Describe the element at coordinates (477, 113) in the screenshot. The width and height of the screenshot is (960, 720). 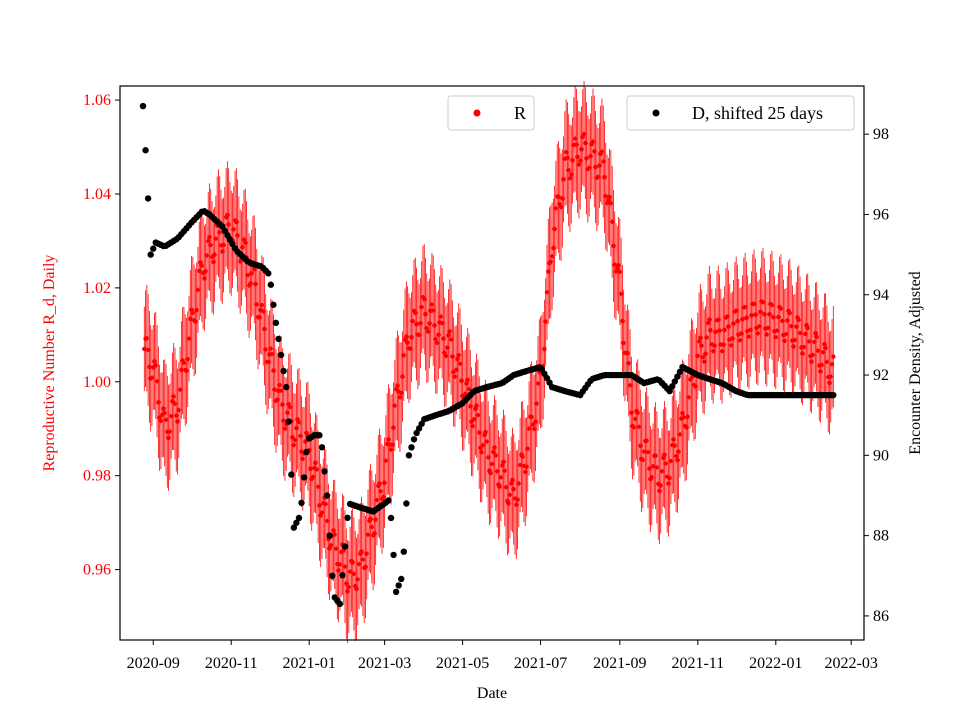
I see `legend-r-marker` at that location.